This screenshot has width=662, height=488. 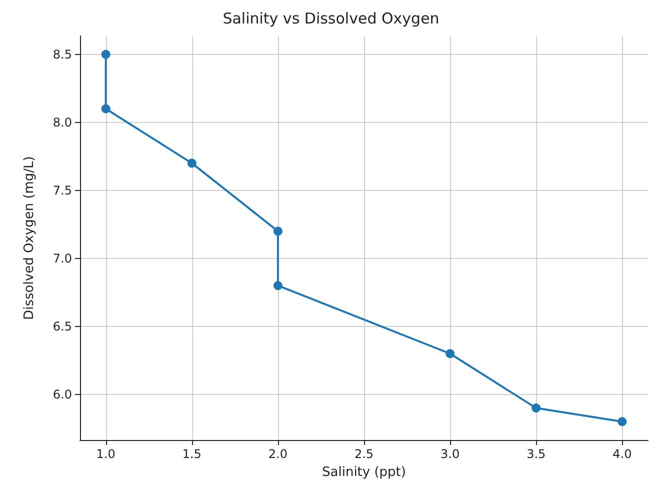 I want to click on y-axis-title: Dissolved Oxygen (mg/L), so click(x=29, y=238).